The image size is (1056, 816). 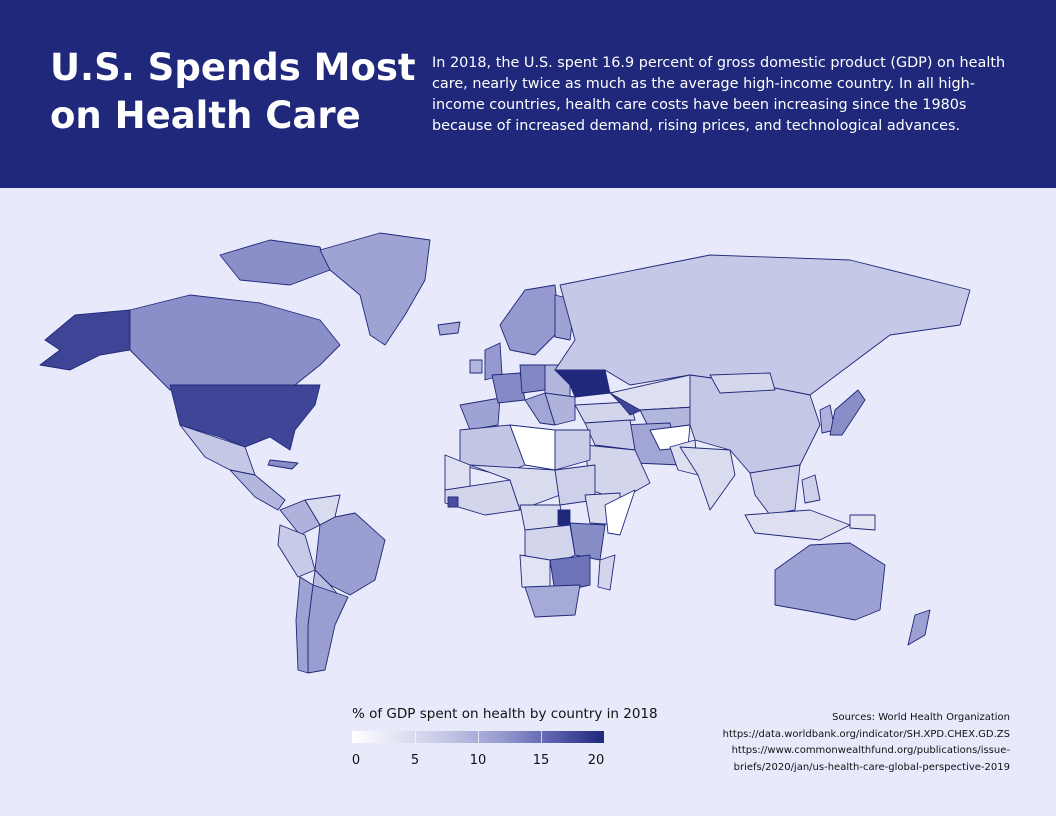 I want to click on region-australia, so click(x=830, y=581).